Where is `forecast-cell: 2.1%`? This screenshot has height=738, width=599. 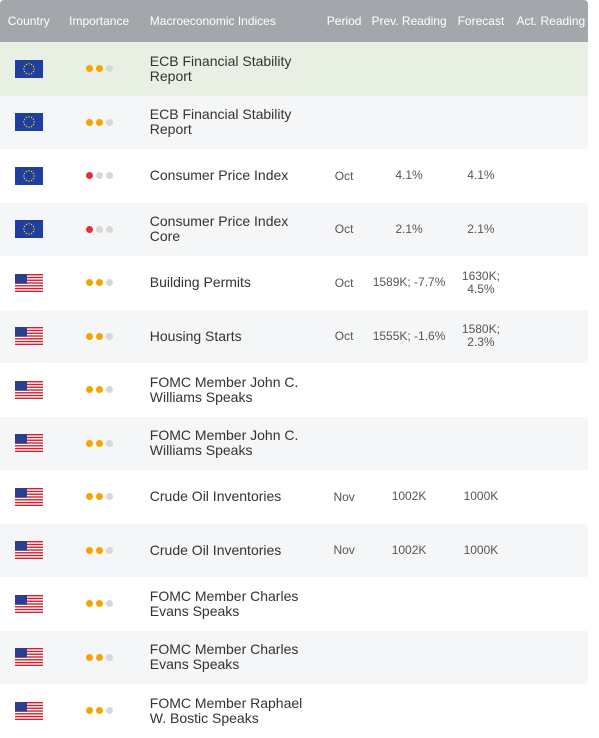 forecast-cell: 2.1% is located at coordinates (481, 228).